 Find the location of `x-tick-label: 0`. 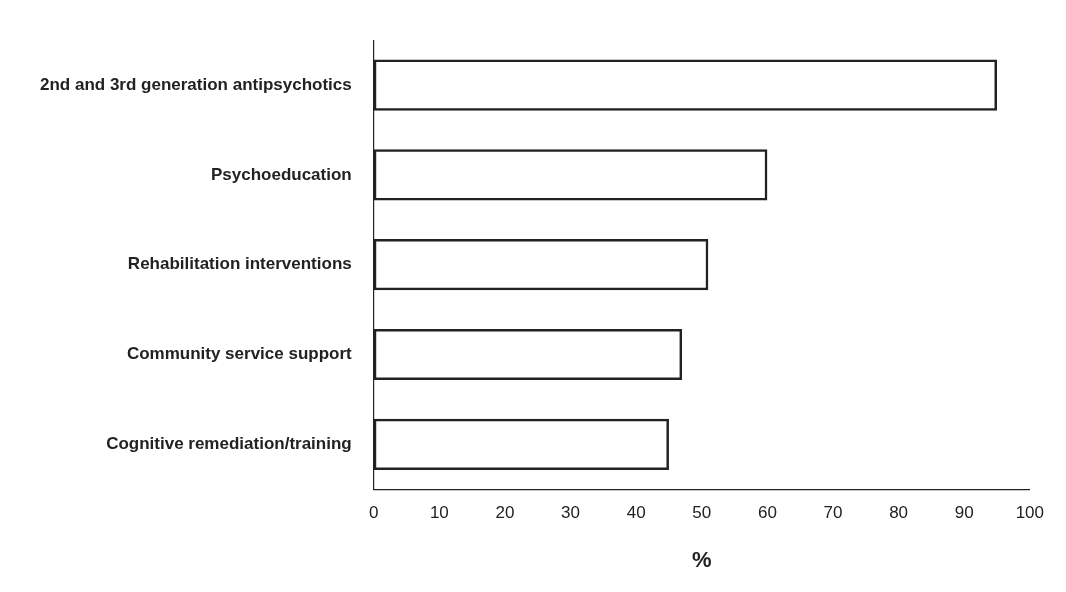

x-tick-label: 0 is located at coordinates (373, 513).